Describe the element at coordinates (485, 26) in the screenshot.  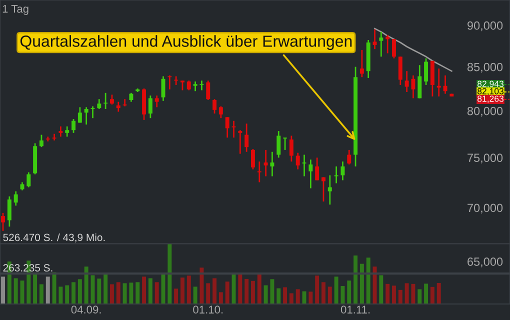
I see `y-tick-label: 90,000` at that location.